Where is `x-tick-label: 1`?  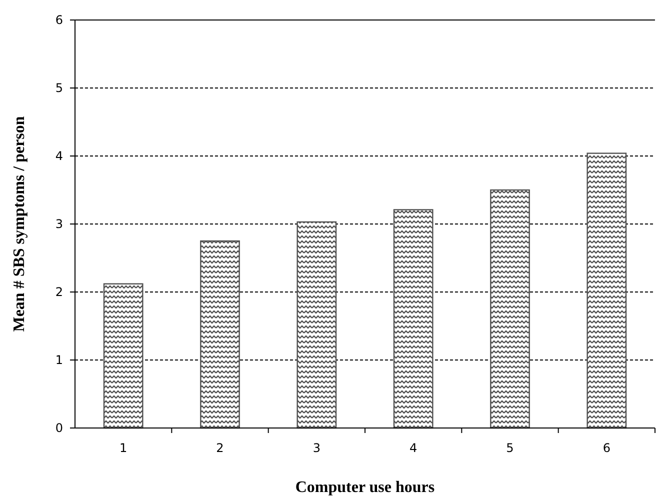 x-tick-label: 1 is located at coordinates (124, 448).